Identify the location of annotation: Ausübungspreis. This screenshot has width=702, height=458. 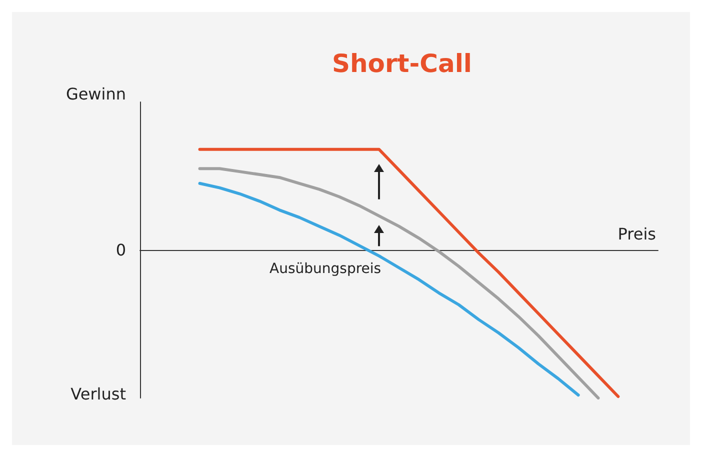
(326, 269).